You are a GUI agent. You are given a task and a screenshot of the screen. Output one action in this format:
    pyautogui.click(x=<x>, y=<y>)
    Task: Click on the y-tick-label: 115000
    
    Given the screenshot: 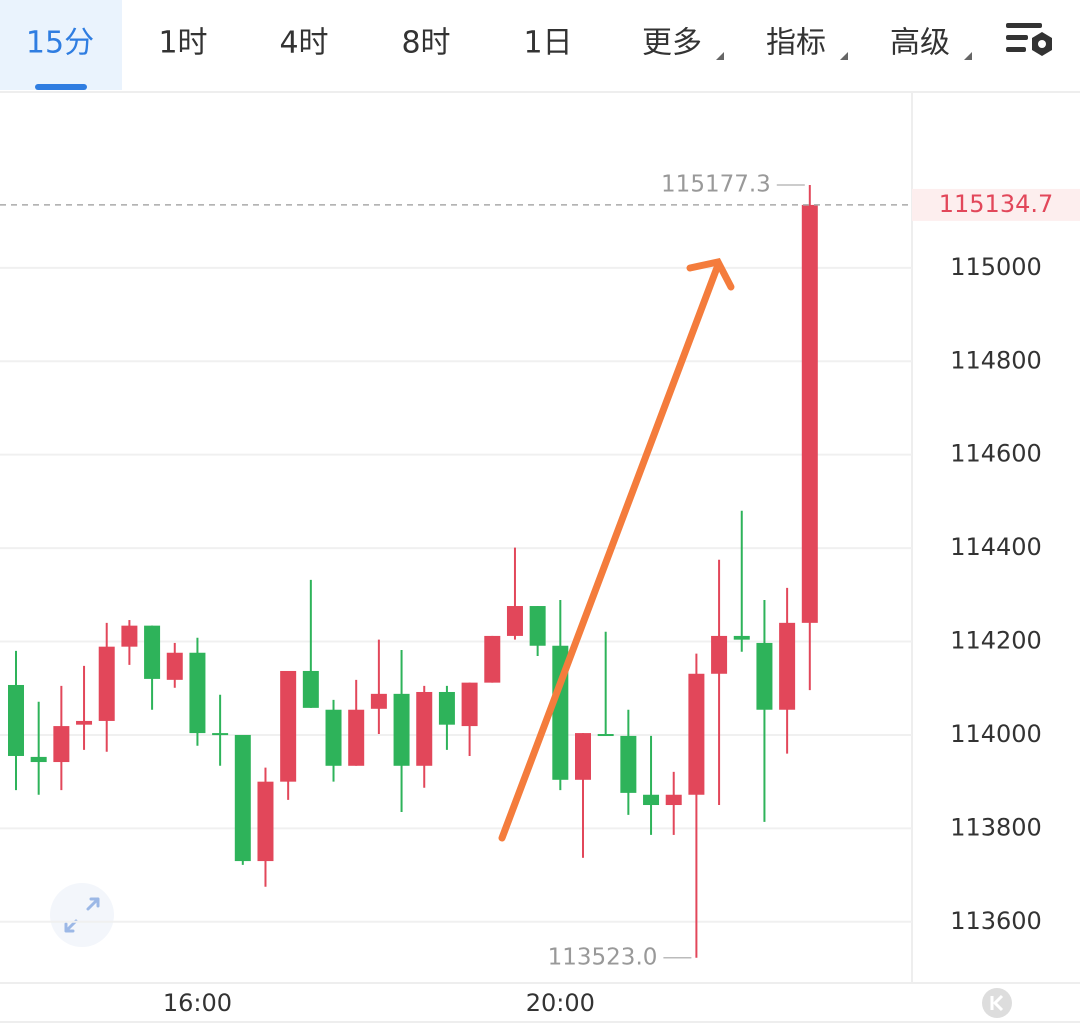 What is the action you would take?
    pyautogui.click(x=996, y=267)
    